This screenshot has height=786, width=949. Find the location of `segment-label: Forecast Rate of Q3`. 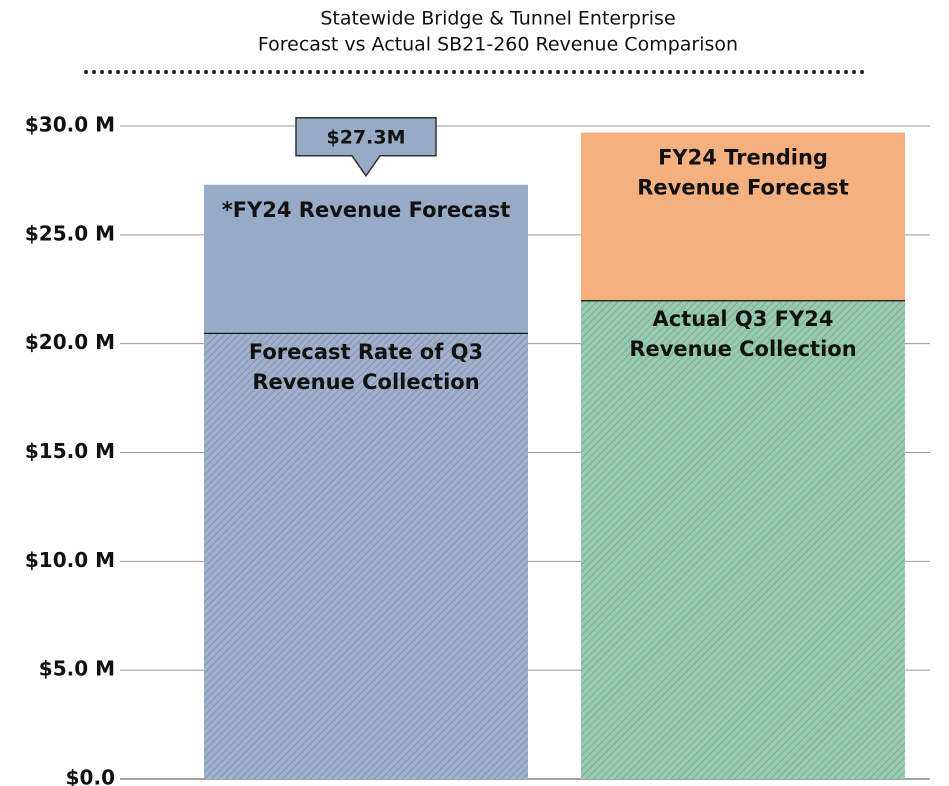

segment-label: Forecast Rate of Q3 is located at coordinates (366, 352).